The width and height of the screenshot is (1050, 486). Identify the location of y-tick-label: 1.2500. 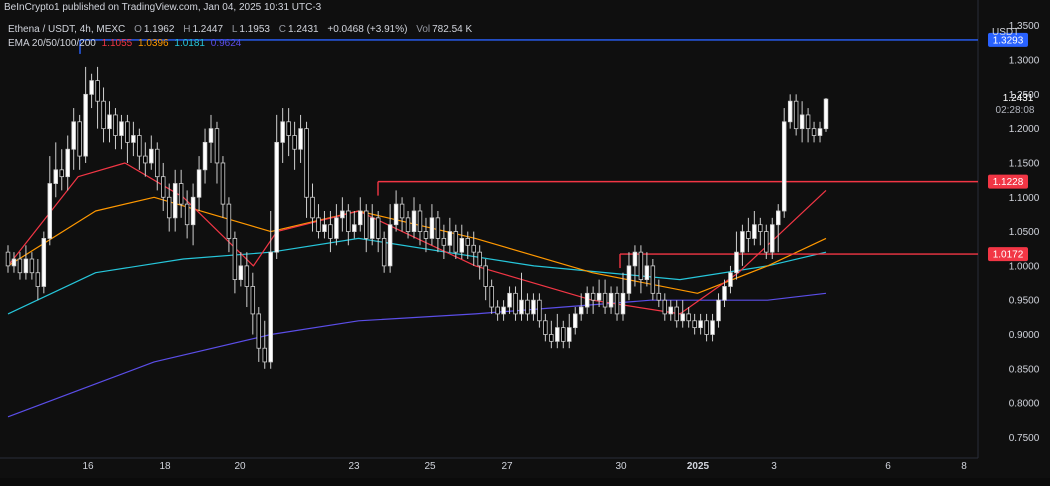
(1024, 95).